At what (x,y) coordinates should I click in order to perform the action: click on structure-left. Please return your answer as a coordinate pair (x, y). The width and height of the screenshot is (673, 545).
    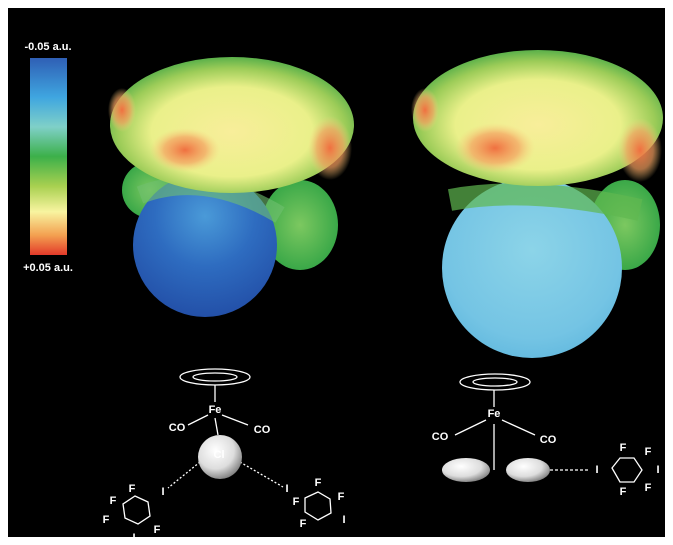
    Looking at the image, I should click on (227, 446).